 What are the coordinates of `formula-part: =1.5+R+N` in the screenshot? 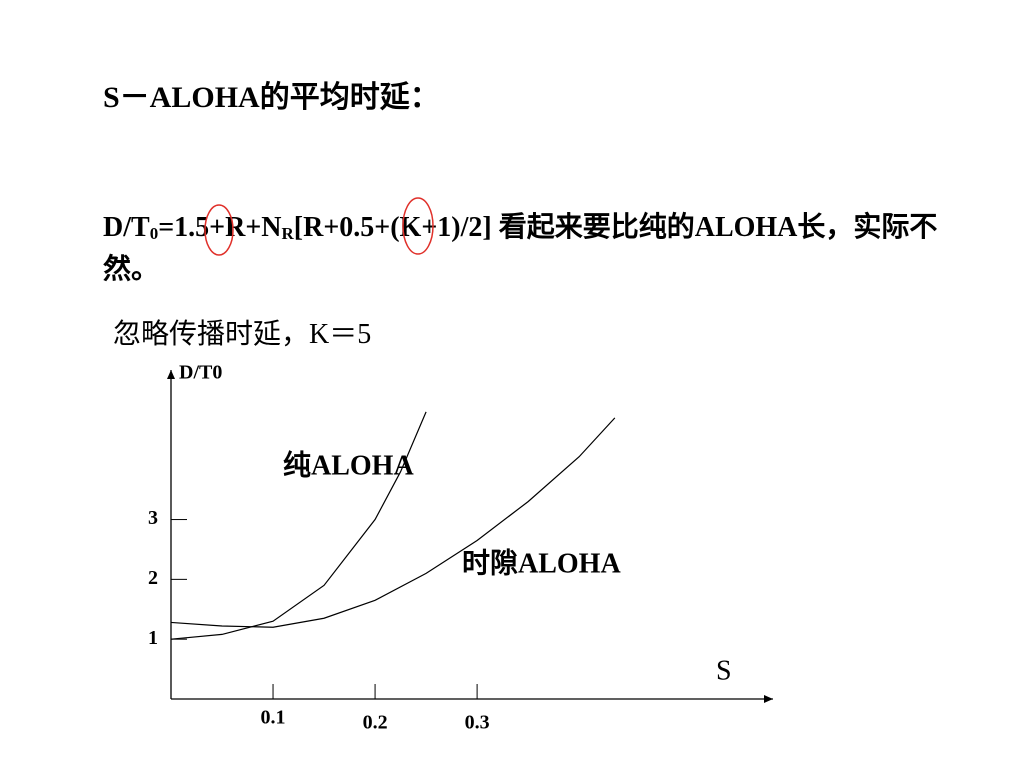 It's located at (220, 227).